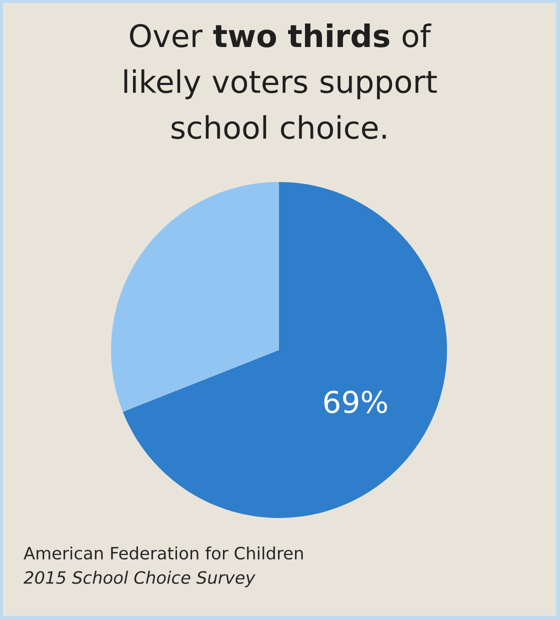  What do you see at coordinates (280, 82) in the screenshot?
I see `chart-title: Over two thirds of likely voters support school choice.` at bounding box center [280, 82].